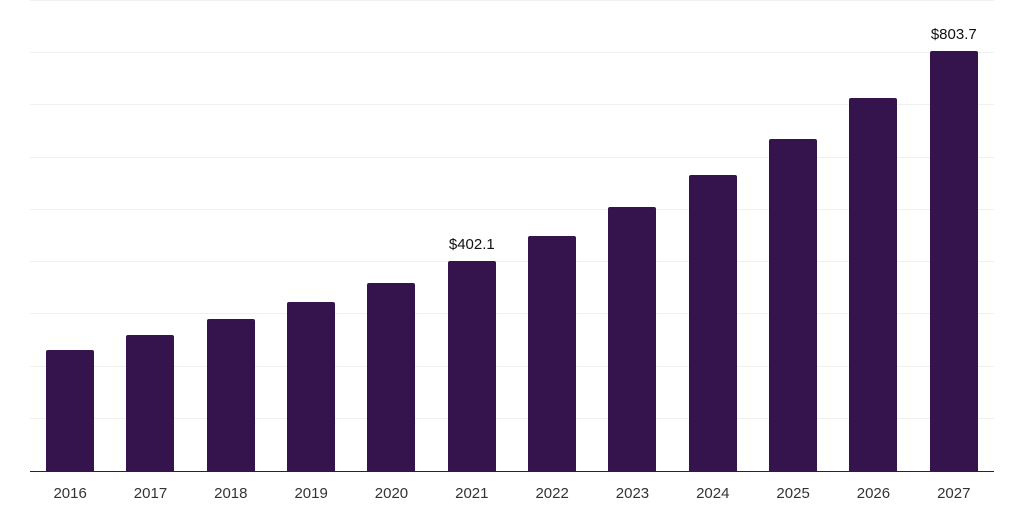 The image size is (1024, 512). Describe the element at coordinates (471, 245) in the screenshot. I see `value-label-2021: $402.1` at that location.